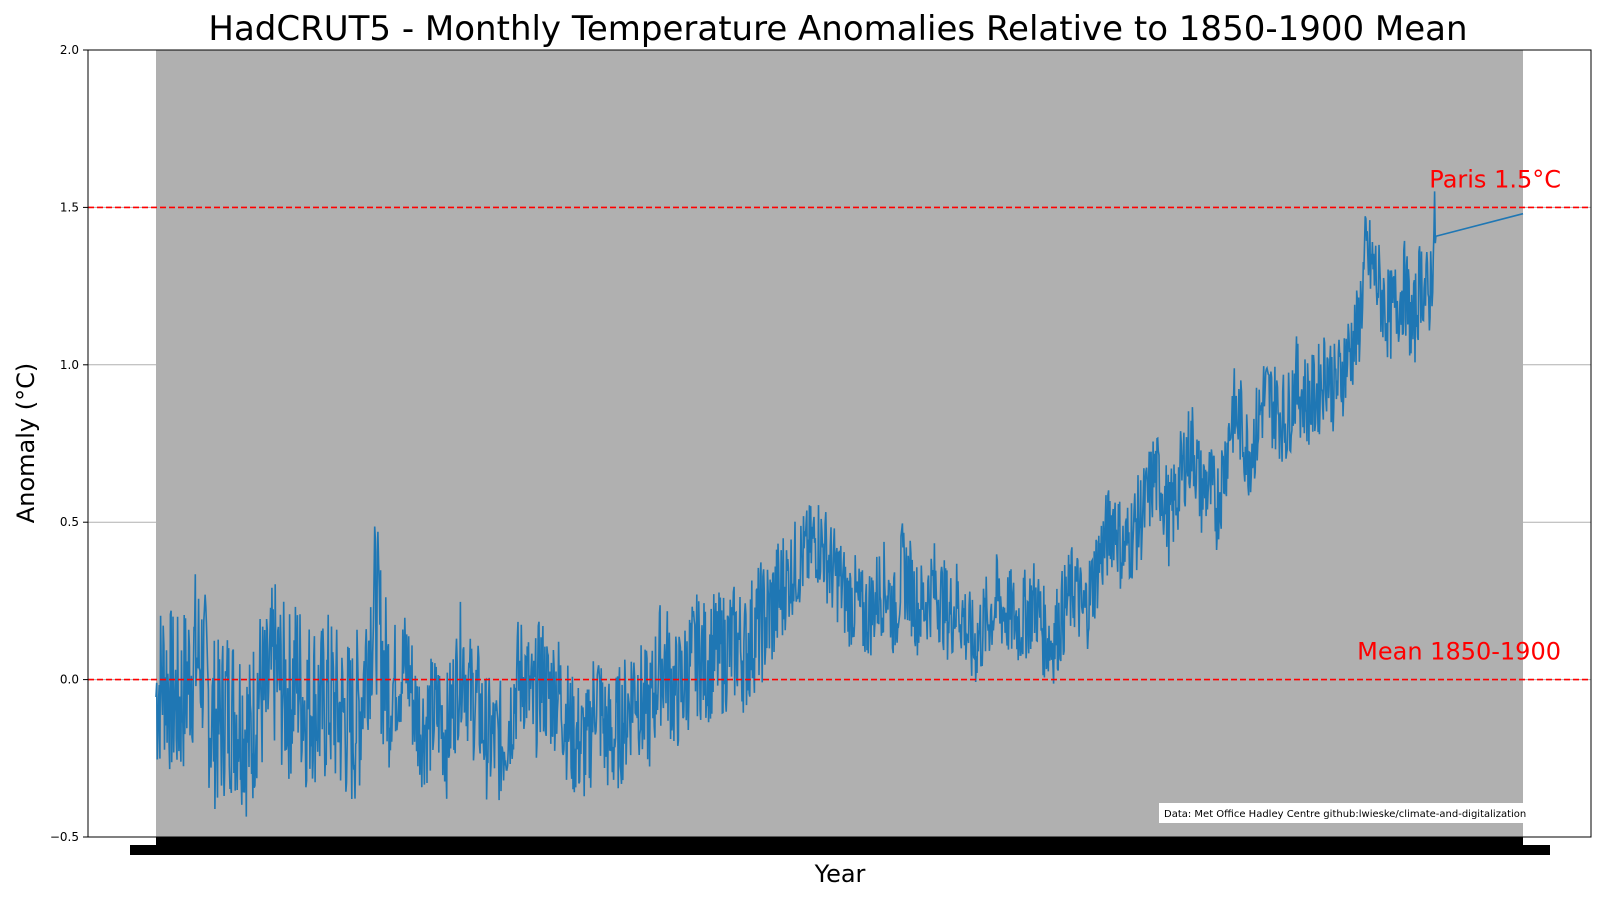 This screenshot has height=900, width=1600. Describe the element at coordinates (69, 50) in the screenshot. I see `y-tick-label: 2.0` at that location.